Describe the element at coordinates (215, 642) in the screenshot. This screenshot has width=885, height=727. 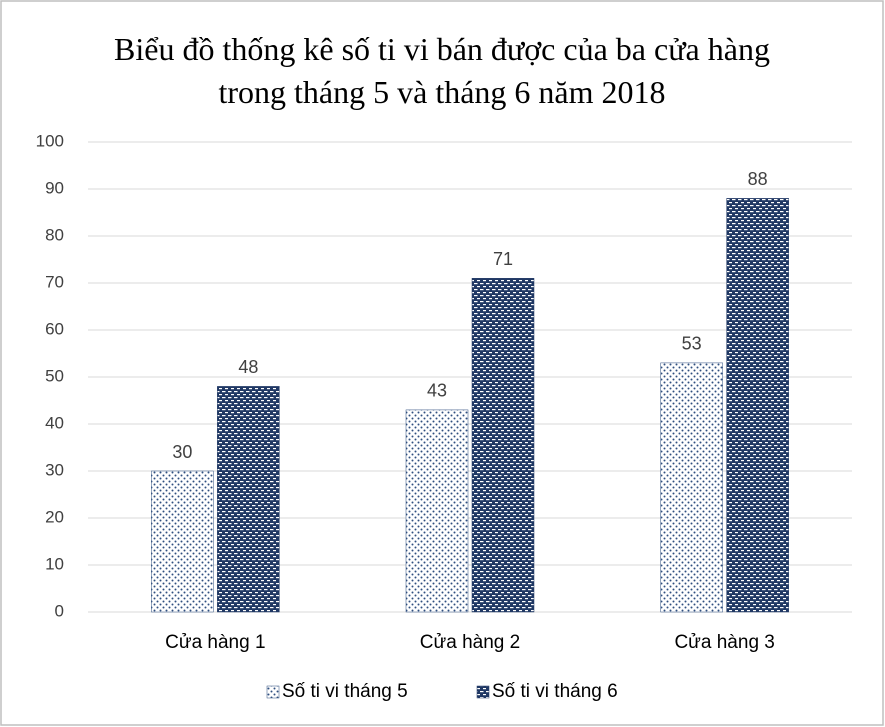
I see `x-tick-label: Cửa hàng 1` at that location.